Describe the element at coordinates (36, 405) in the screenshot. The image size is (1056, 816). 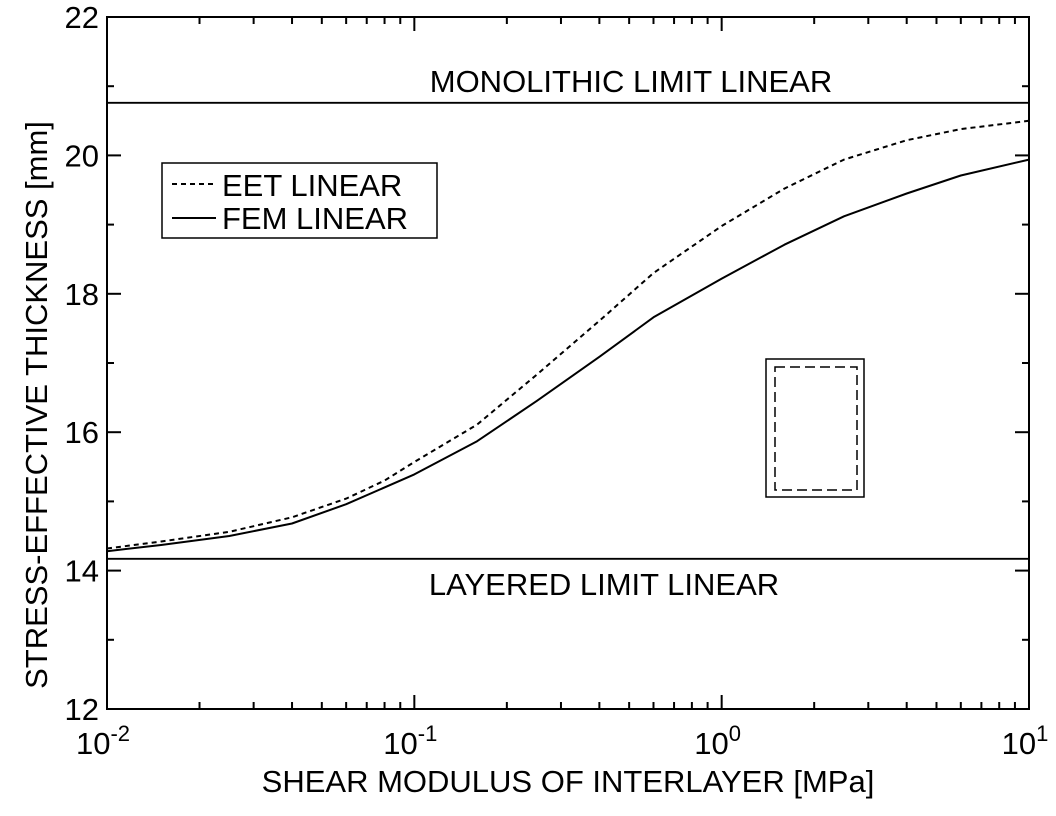
I see `y-axis-title: STRESS-EFFECTIVE THICKNESS [mm]` at that location.